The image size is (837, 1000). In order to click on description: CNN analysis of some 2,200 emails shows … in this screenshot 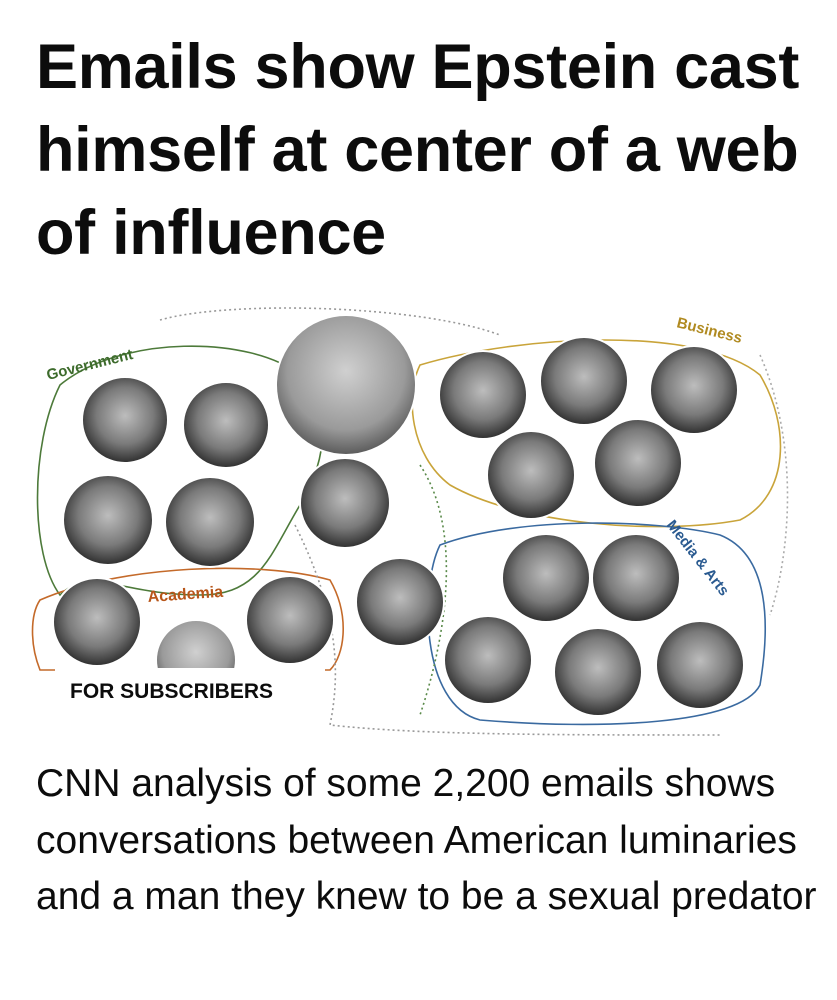, I will do `click(426, 840)`.